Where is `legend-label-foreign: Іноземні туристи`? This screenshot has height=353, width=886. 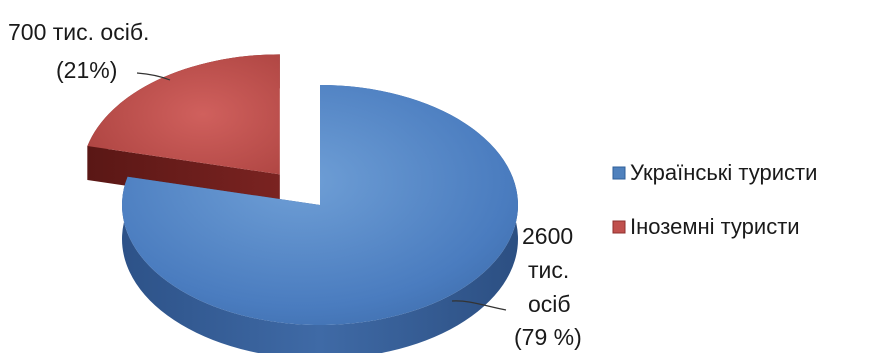
legend-label-foreign: Іноземні туристи is located at coordinates (715, 226).